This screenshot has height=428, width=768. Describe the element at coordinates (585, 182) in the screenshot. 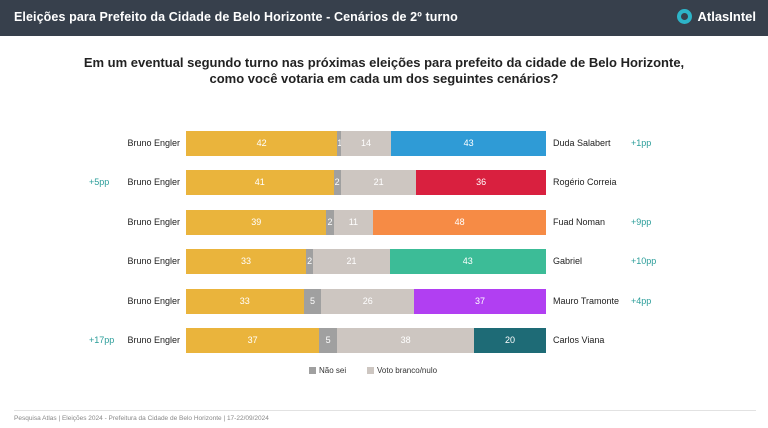

I see `row-right-label: Rogério Correia` at that location.